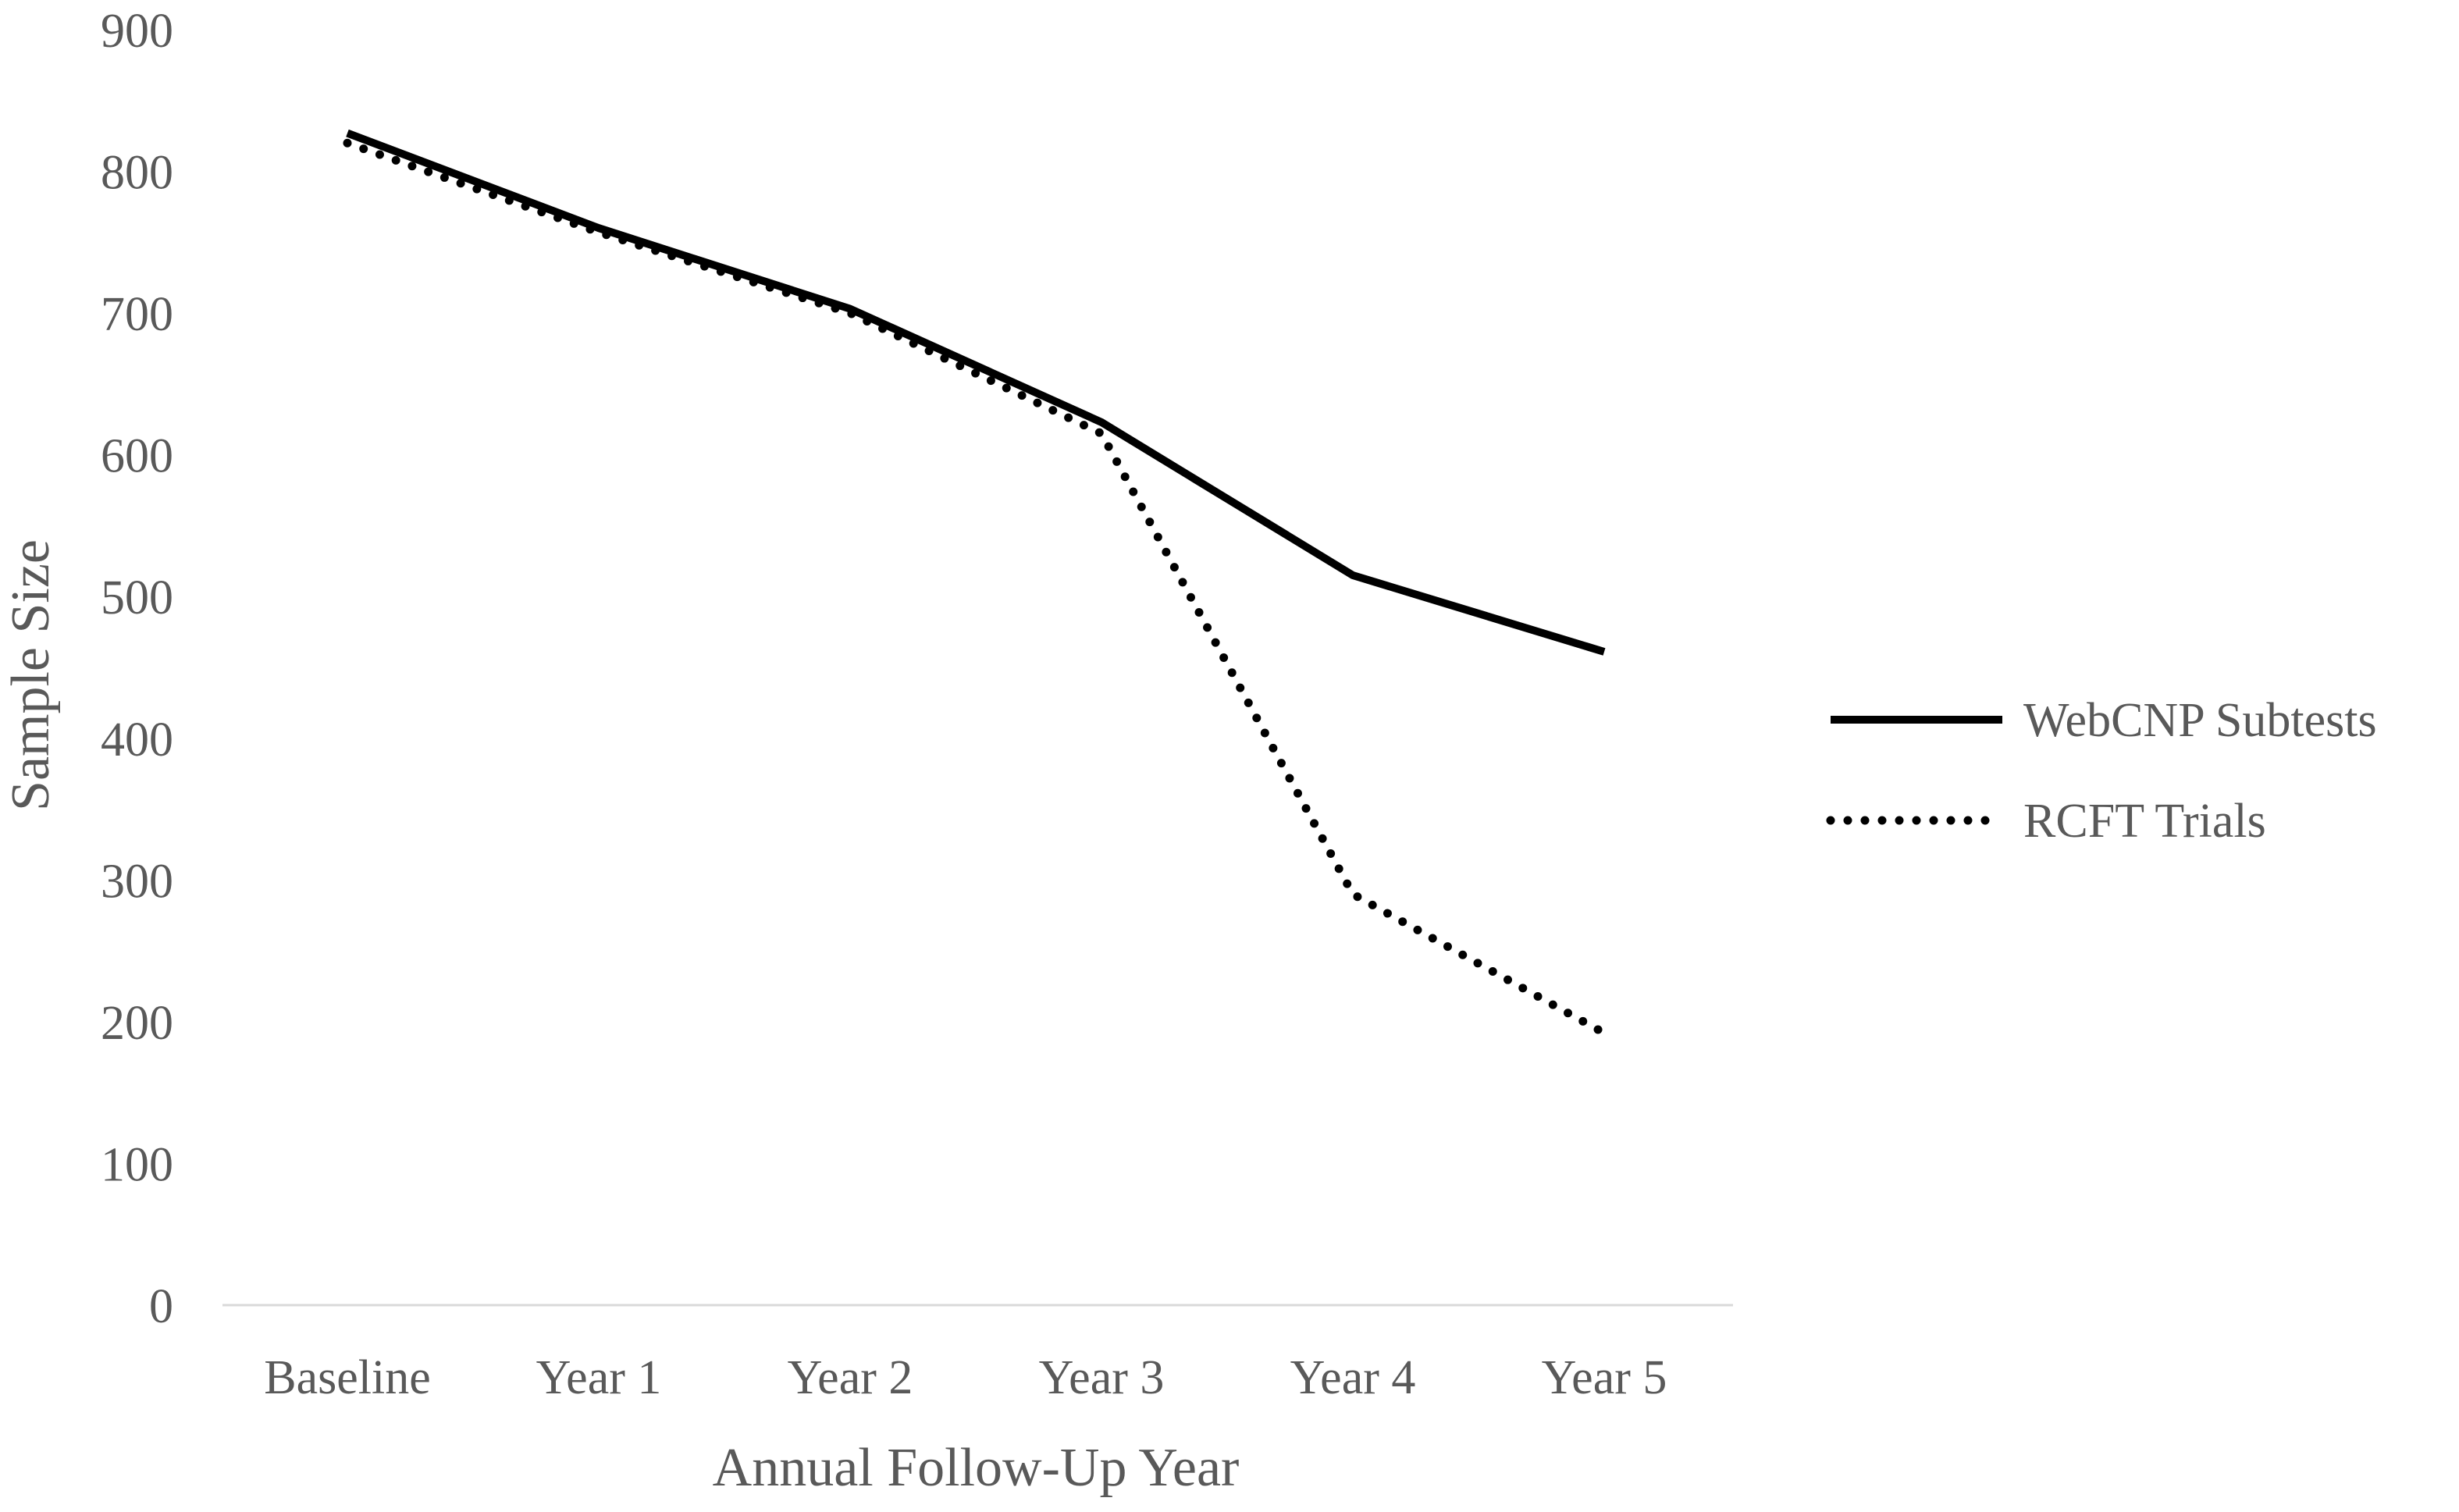  Describe the element at coordinates (137, 1023) in the screenshot. I see `y-tick-label: 200` at that location.